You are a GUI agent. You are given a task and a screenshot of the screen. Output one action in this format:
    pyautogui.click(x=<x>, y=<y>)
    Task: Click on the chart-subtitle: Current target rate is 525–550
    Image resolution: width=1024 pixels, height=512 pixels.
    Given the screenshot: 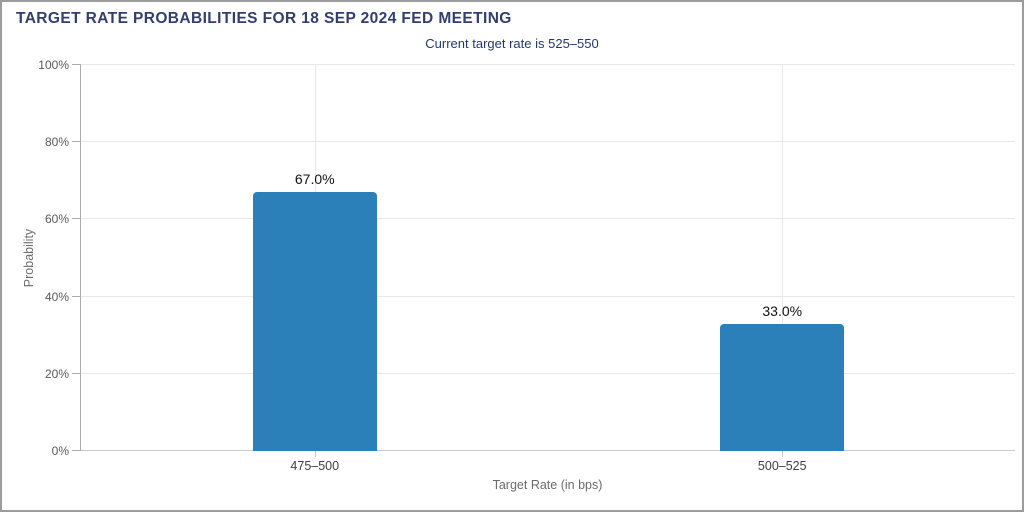 What is the action you would take?
    pyautogui.click(x=512, y=43)
    